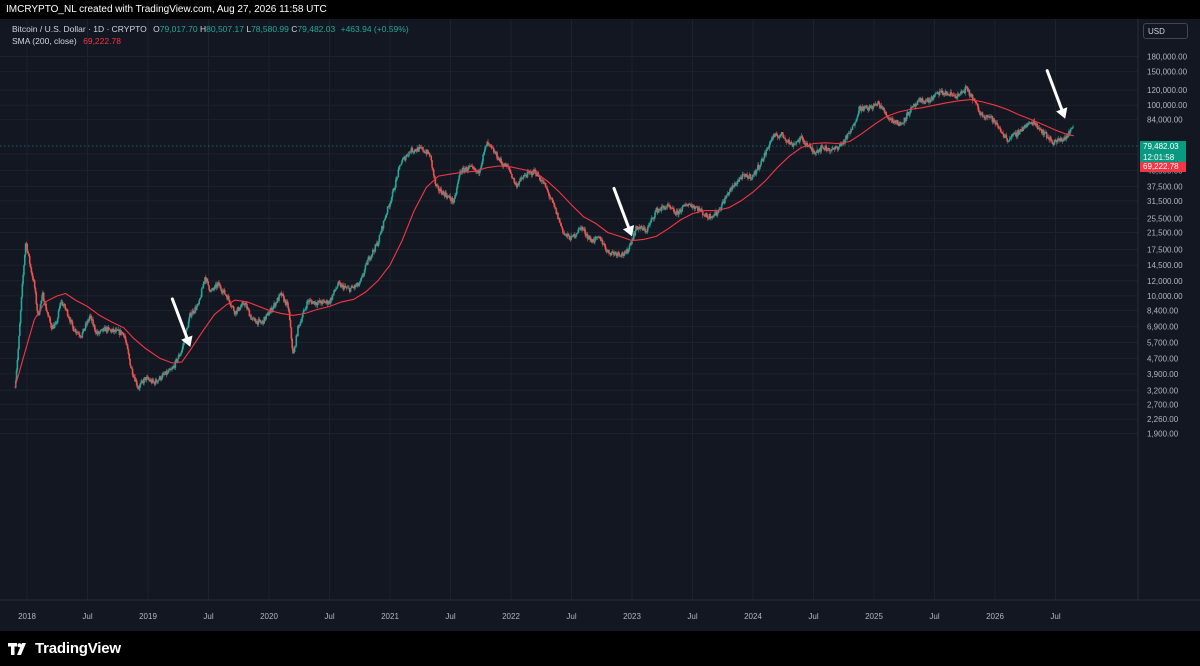 Image resolution: width=1200 pixels, height=666 pixels. I want to click on y-tick-label: 5,700.00, so click(1163, 342).